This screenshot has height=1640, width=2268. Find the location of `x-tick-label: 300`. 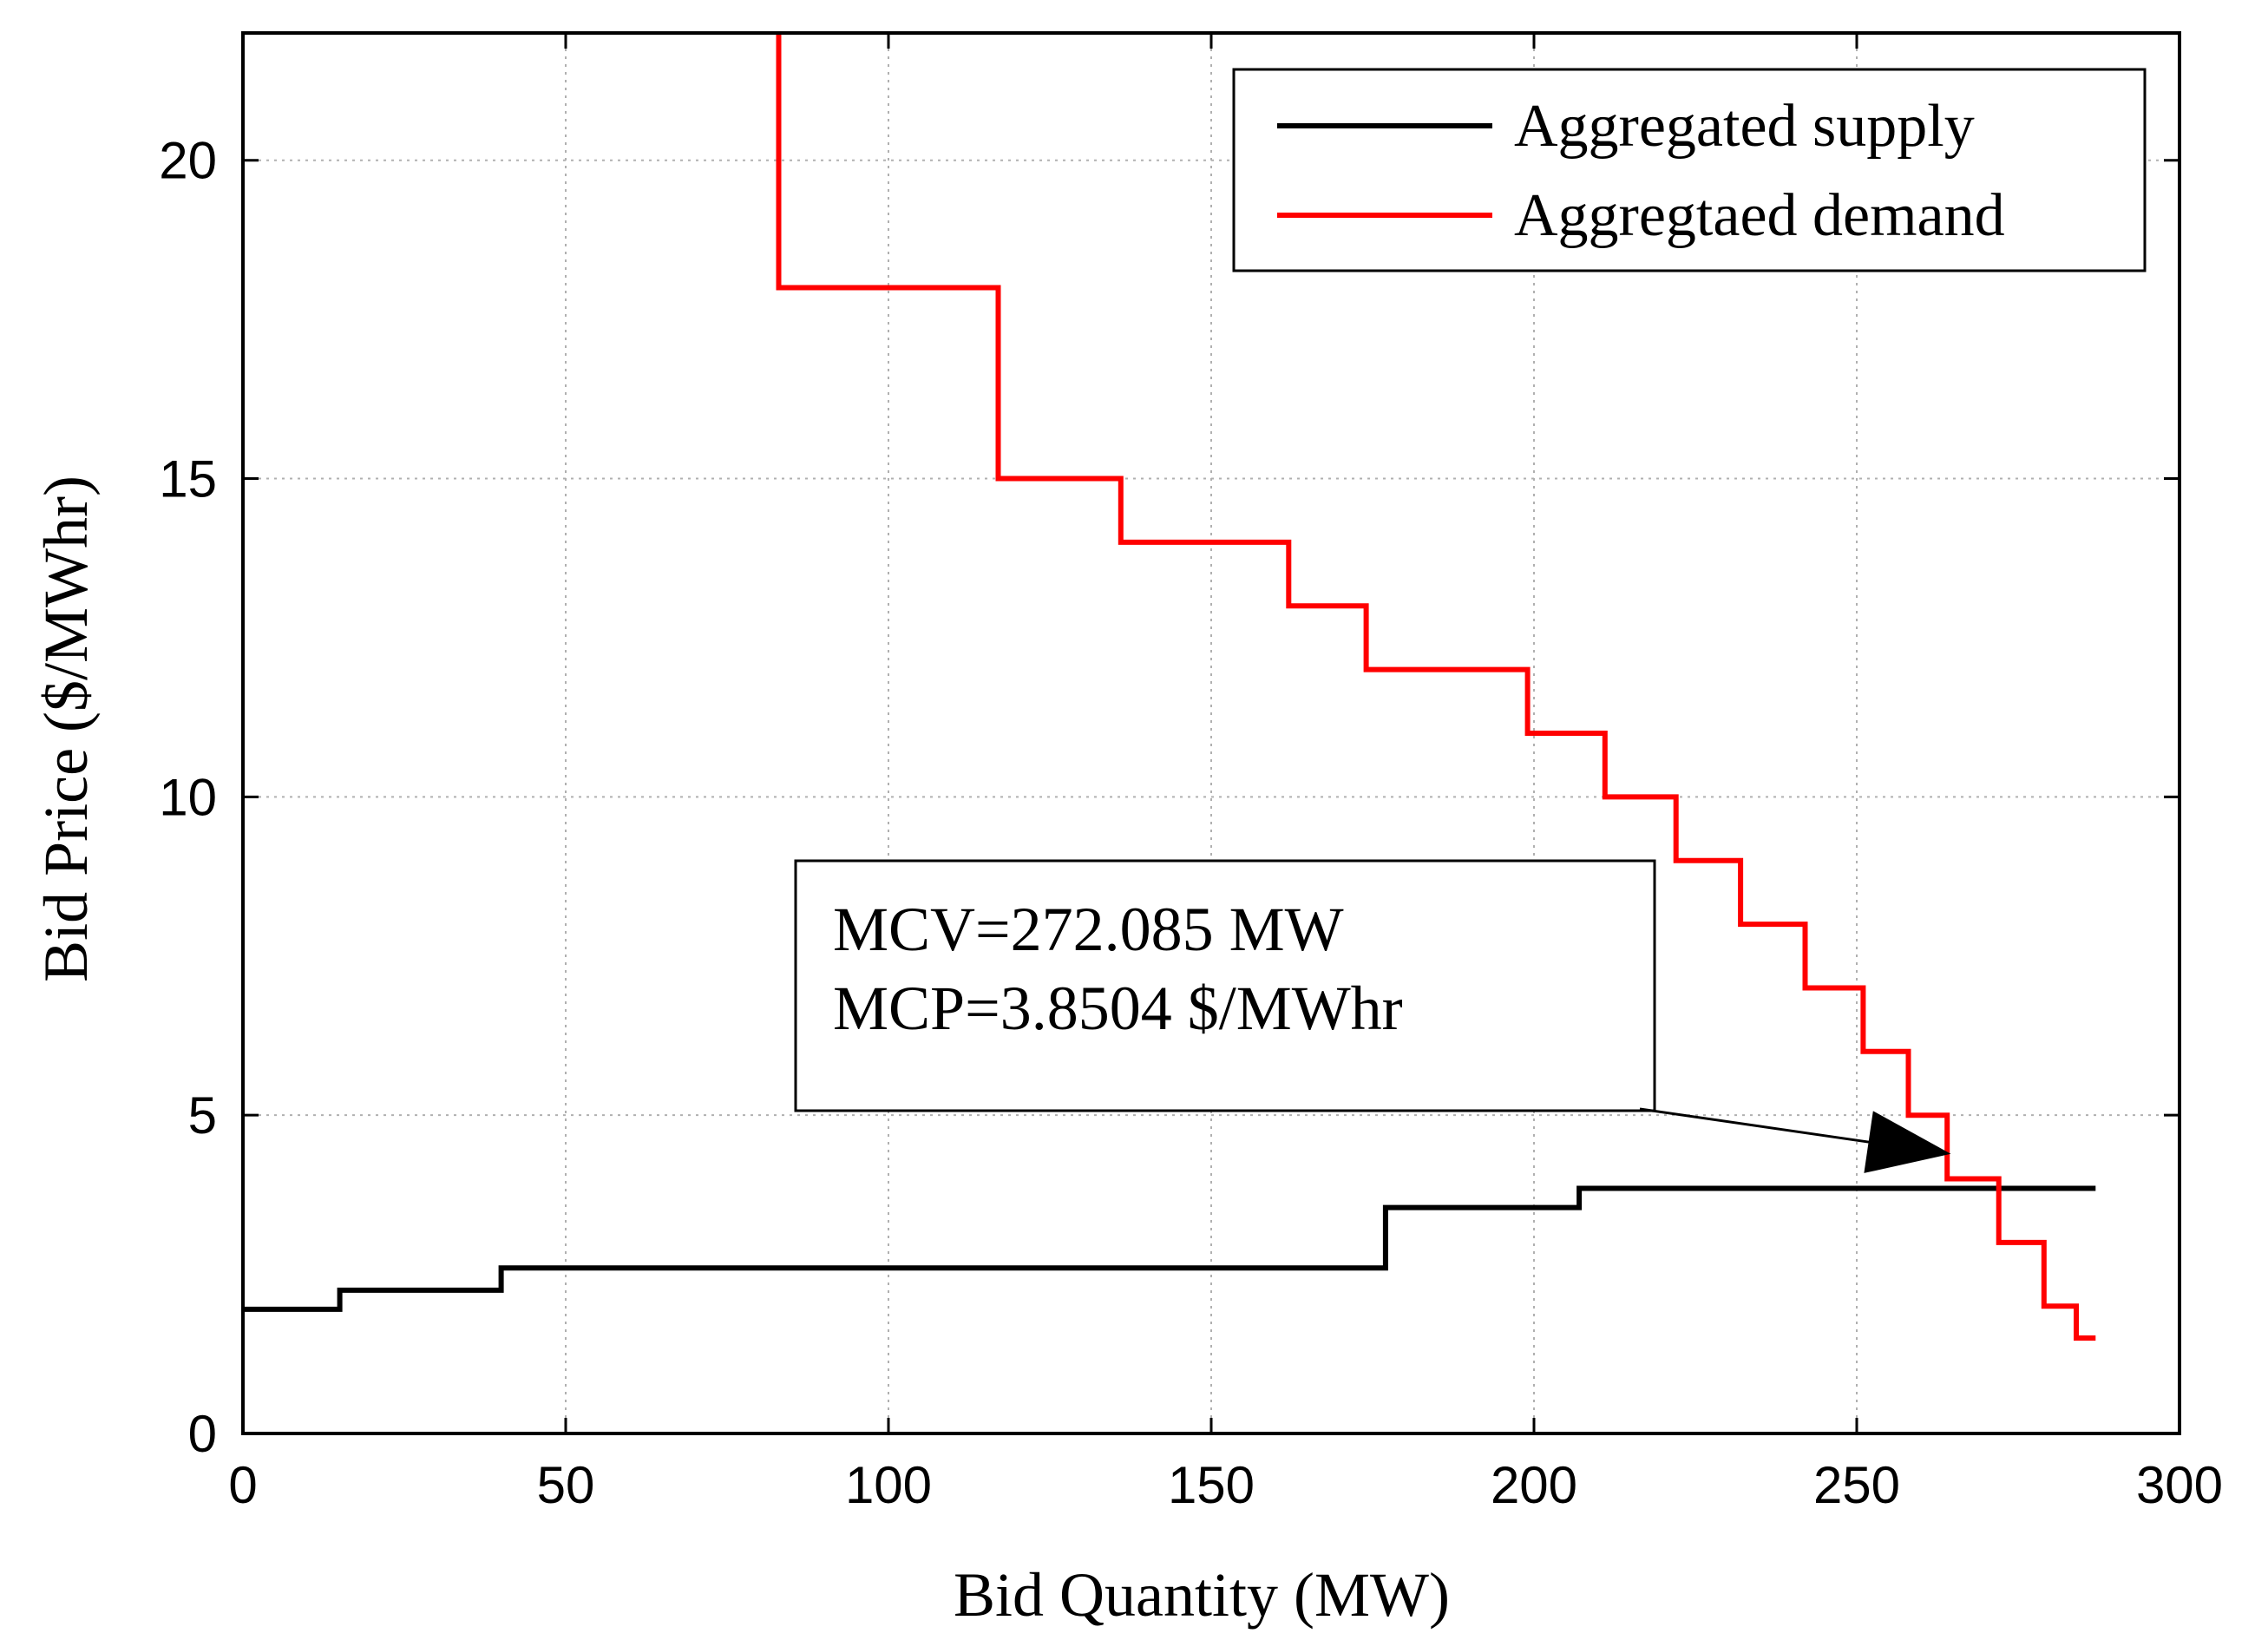

x-tick-label: 300 is located at coordinates (2179, 1485).